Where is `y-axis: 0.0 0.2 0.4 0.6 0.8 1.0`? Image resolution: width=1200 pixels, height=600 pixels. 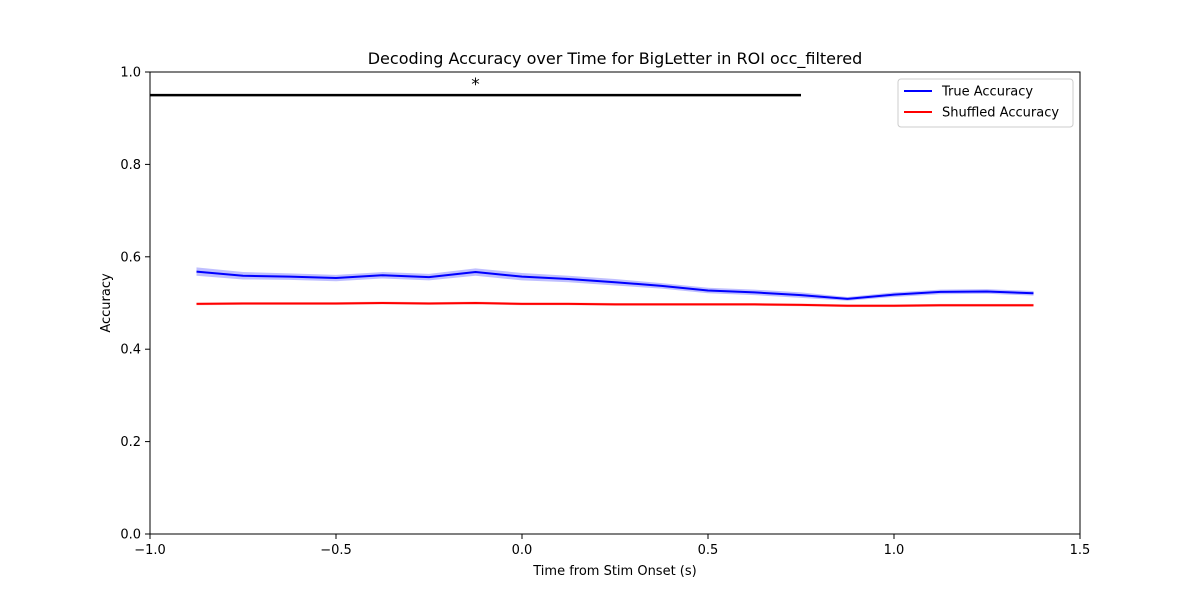
y-axis: 0.0 0.2 0.4 0.6 0.8 1.0 is located at coordinates (135, 304).